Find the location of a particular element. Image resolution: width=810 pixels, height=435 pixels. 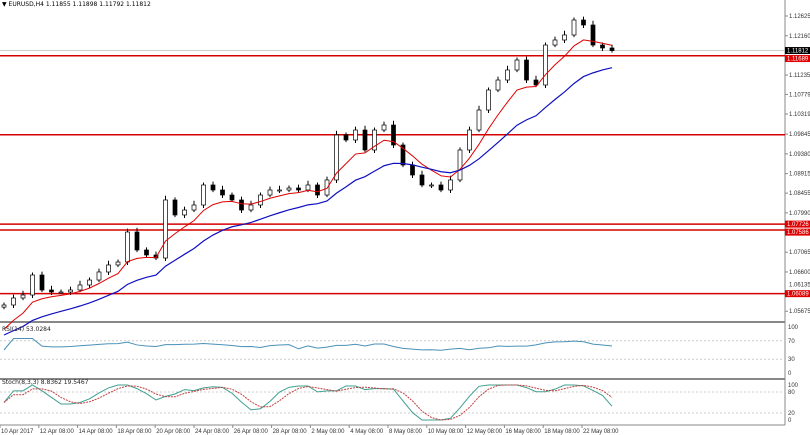

time-tick-label: 18 Apr 08:00 is located at coordinates (134, 432).